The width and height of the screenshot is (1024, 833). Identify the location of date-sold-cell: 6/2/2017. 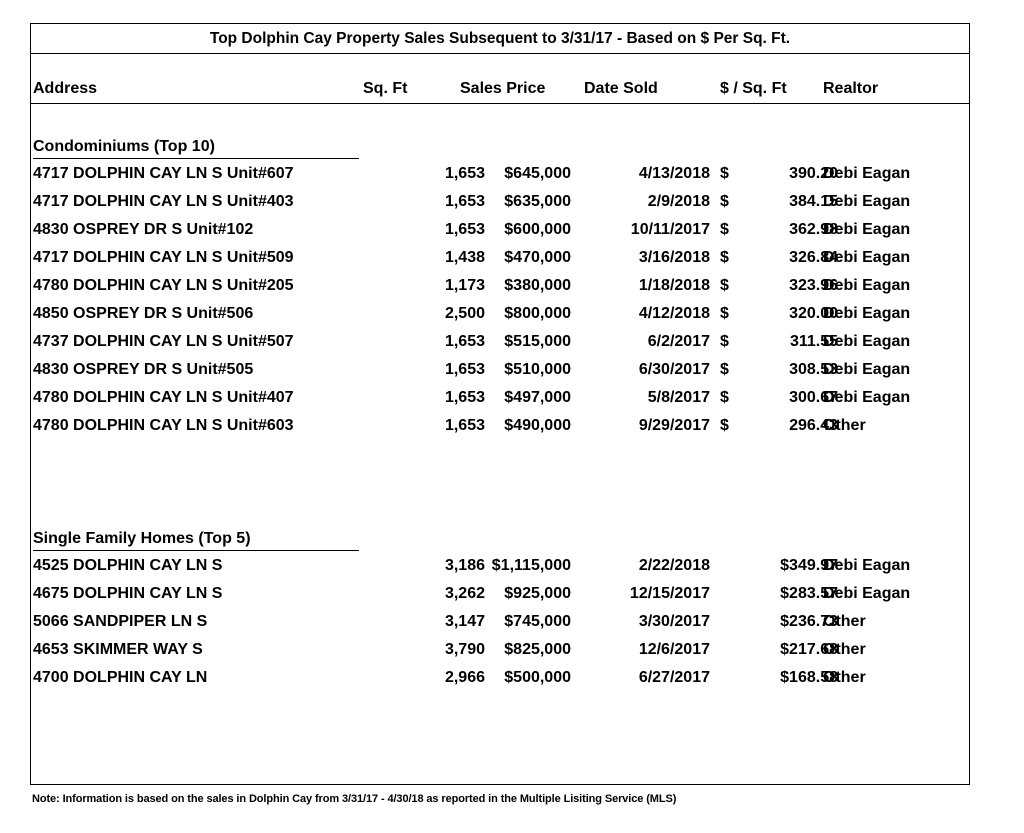
(678, 341).